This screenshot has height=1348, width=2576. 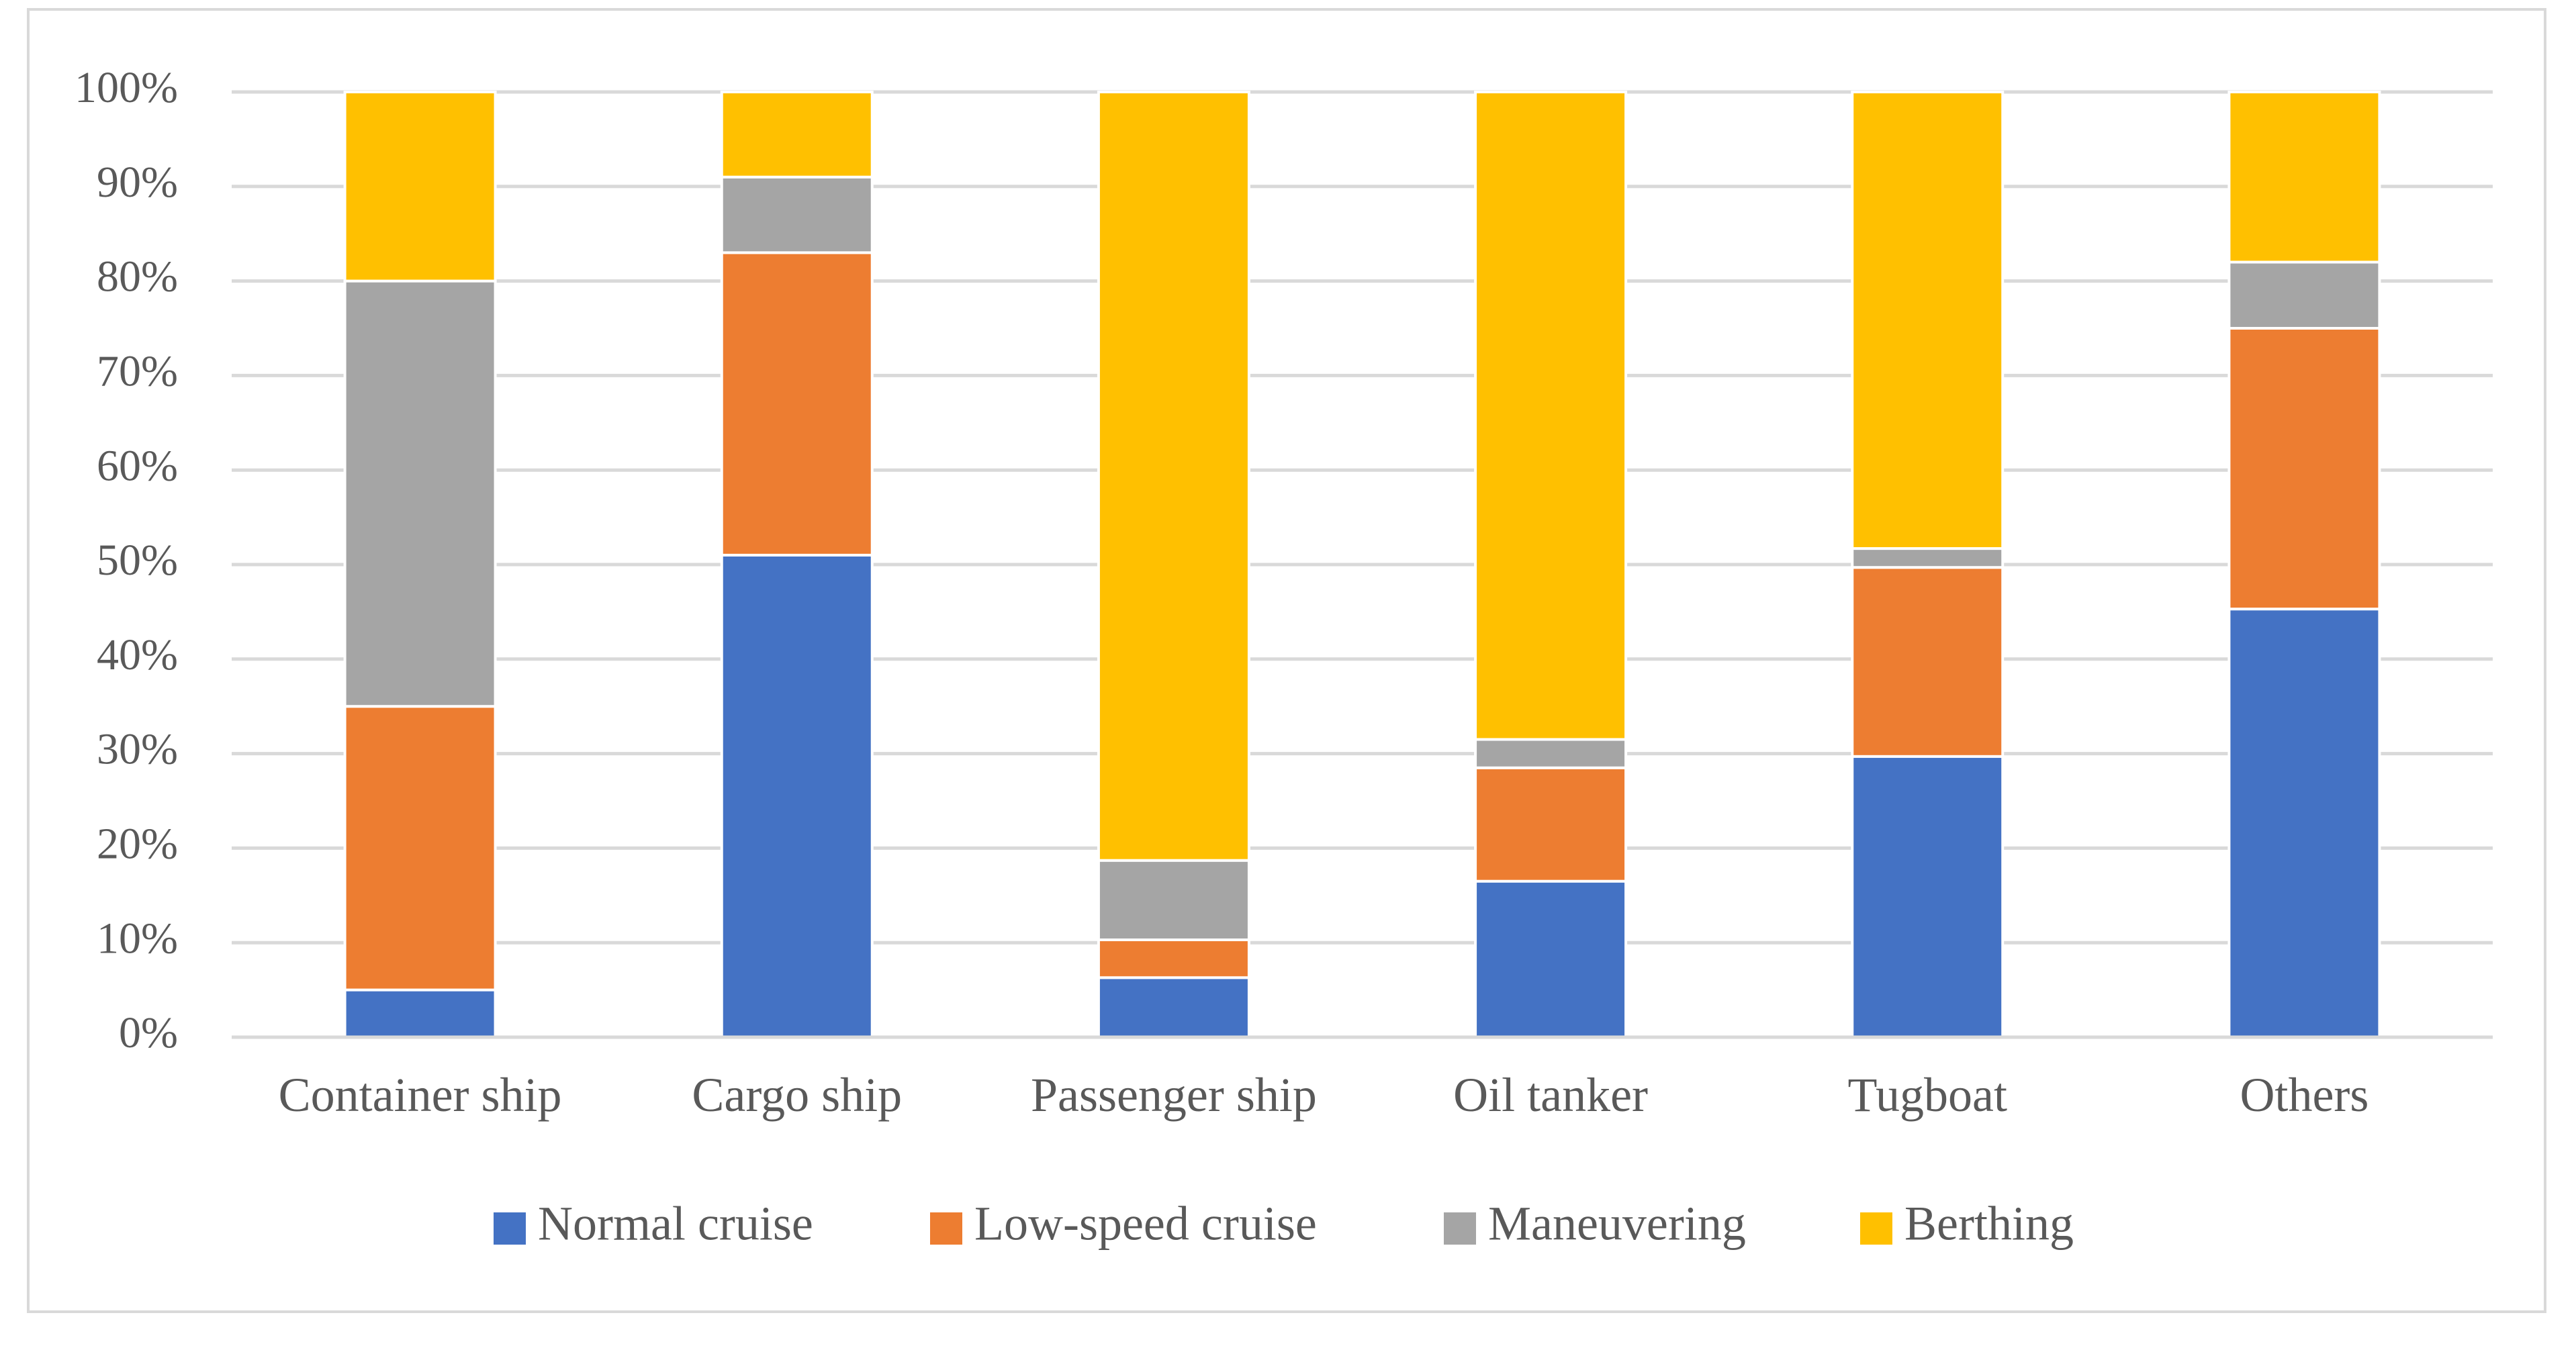 What do you see at coordinates (137, 560) in the screenshot?
I see `y-tick-label: 50%` at bounding box center [137, 560].